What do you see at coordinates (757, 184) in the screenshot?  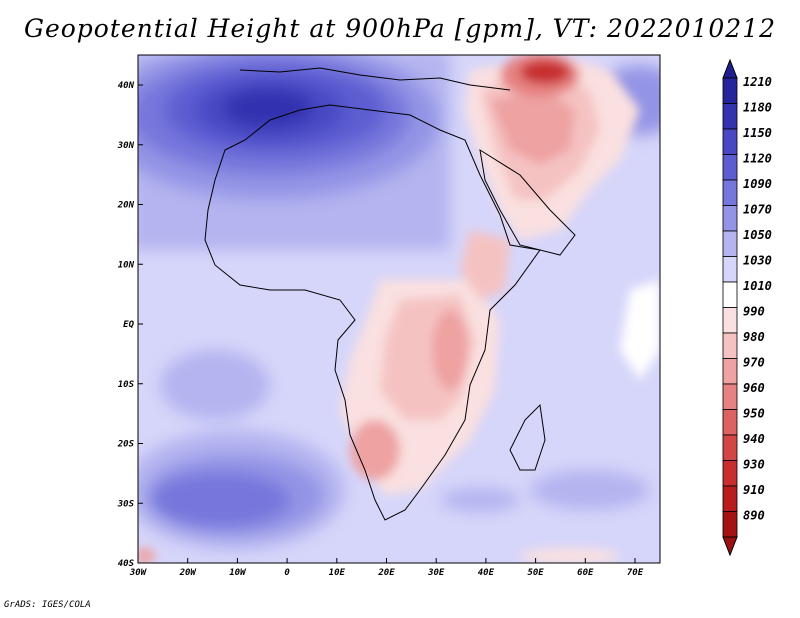 I see `colorbar-label: 1090` at bounding box center [757, 184].